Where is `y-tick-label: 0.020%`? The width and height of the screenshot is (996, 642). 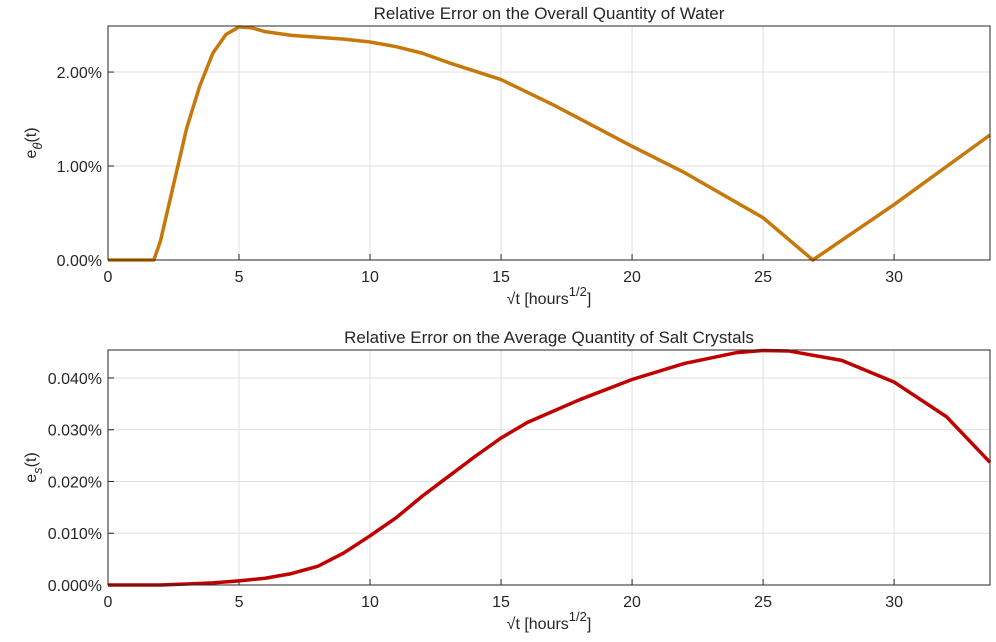 y-tick-label: 0.020% is located at coordinates (75, 482).